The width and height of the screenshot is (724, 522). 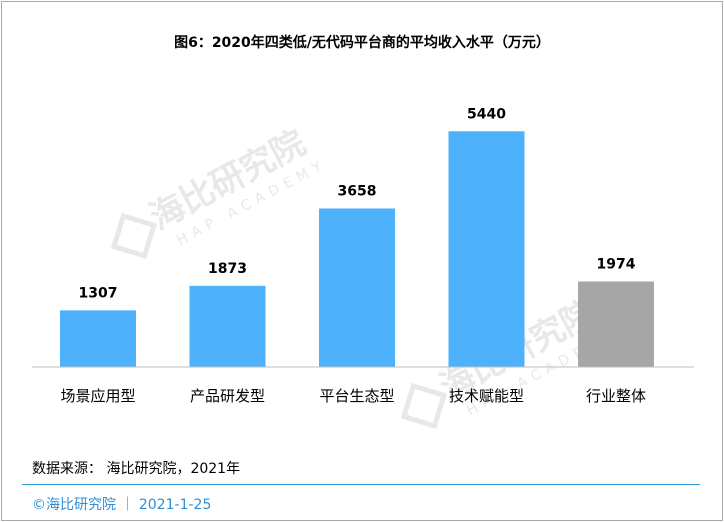 What do you see at coordinates (122, 505) in the screenshot?
I see `footer-copyright: ©海比研究院 ｜ 2021-1-25` at bounding box center [122, 505].